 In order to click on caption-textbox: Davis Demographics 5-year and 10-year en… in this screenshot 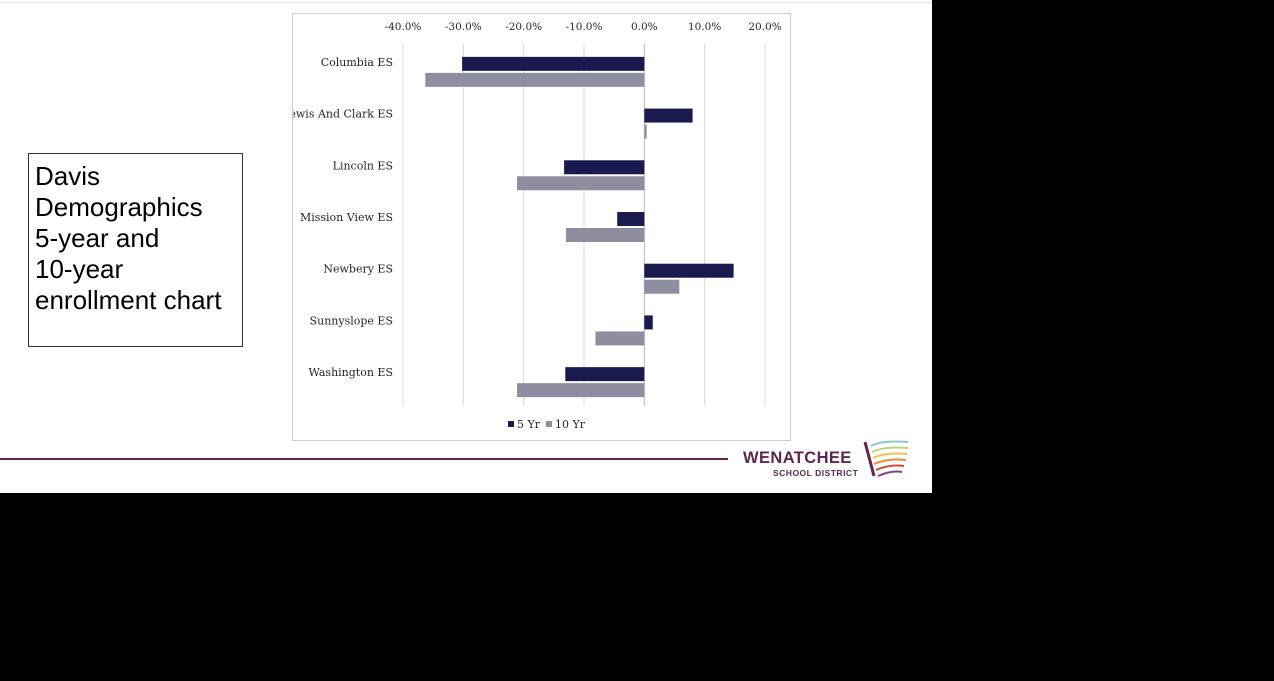, I will do `click(135, 250)`.